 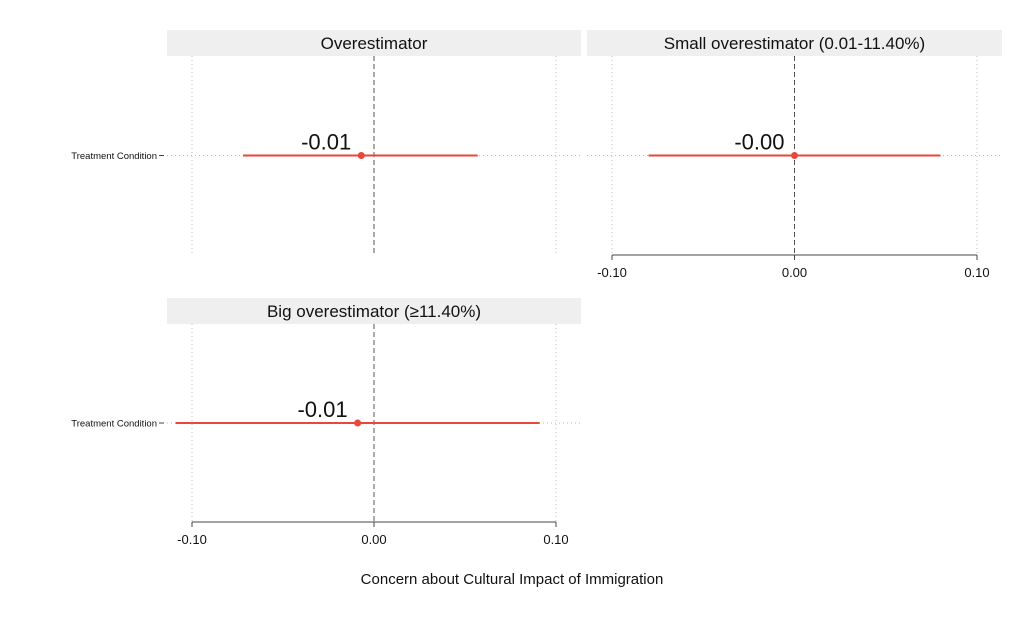 I want to click on facet-title: Overestimator, so click(x=374, y=43).